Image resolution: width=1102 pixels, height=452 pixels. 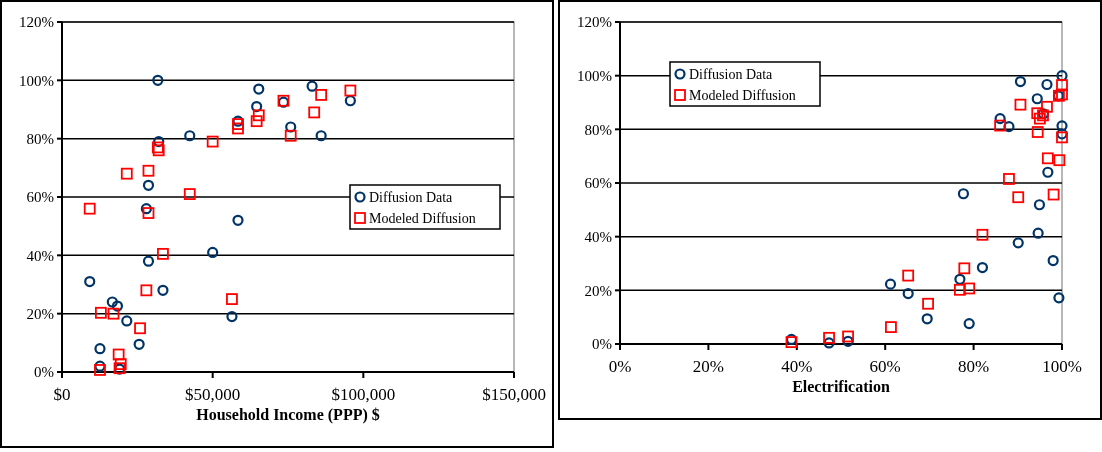 I want to click on x-tick-label: 40%, so click(x=797, y=366).